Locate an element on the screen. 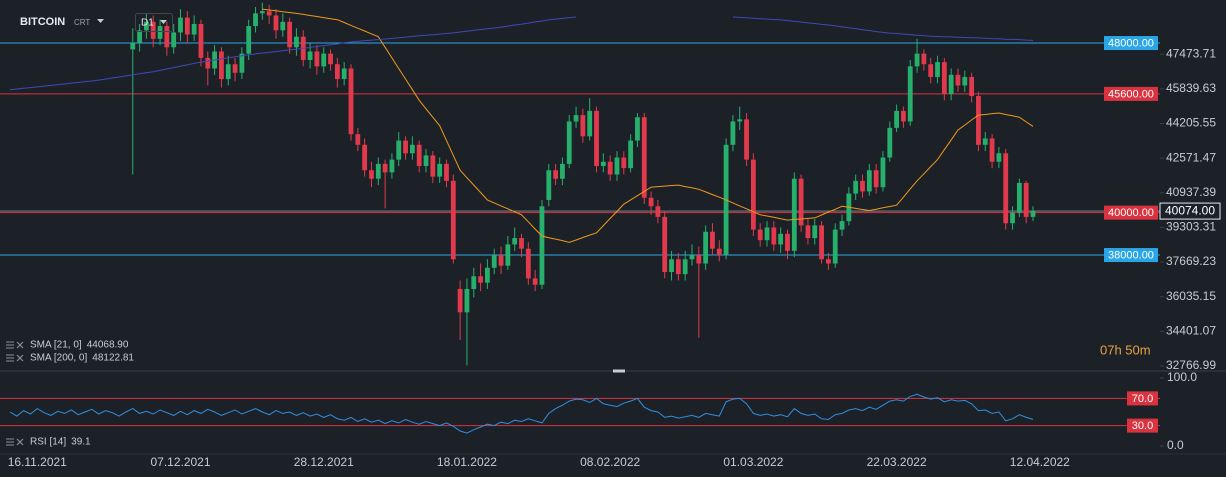 The image size is (1226, 477). timeframe-box is located at coordinates (154, 22).